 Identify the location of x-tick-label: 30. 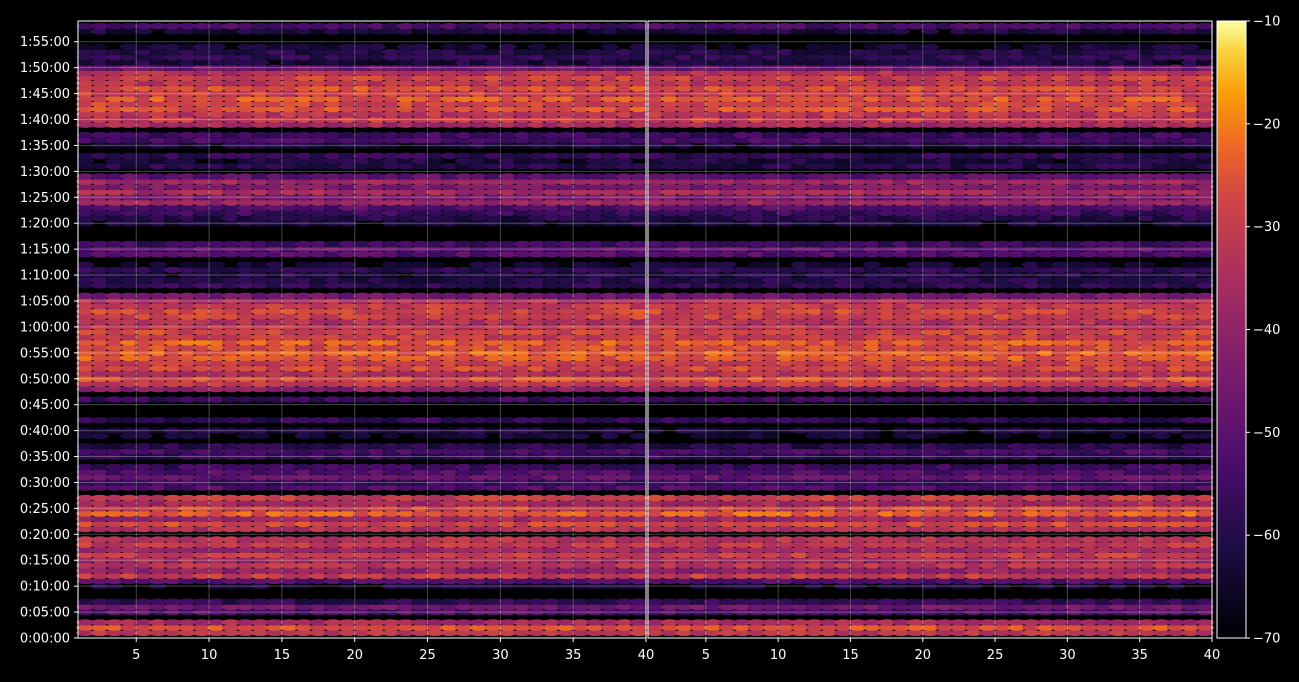
(500, 655).